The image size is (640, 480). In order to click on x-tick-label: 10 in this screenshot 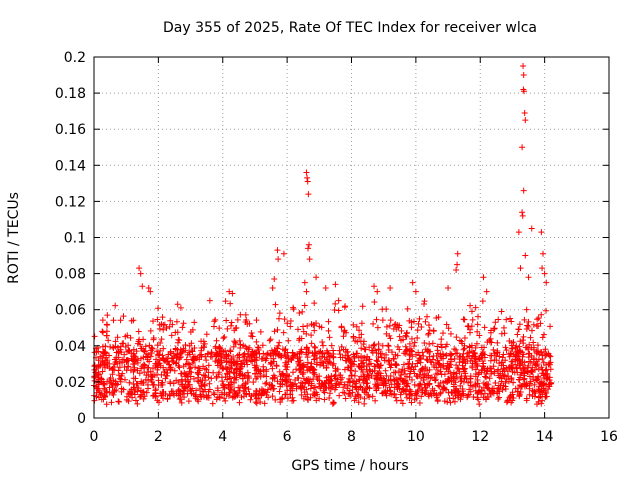, I will do `click(416, 437)`.